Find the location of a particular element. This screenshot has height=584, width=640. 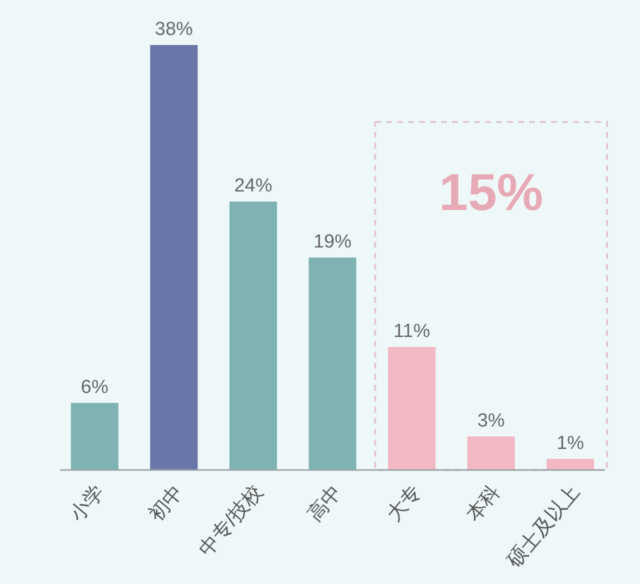

data-label: 11% is located at coordinates (411, 331).